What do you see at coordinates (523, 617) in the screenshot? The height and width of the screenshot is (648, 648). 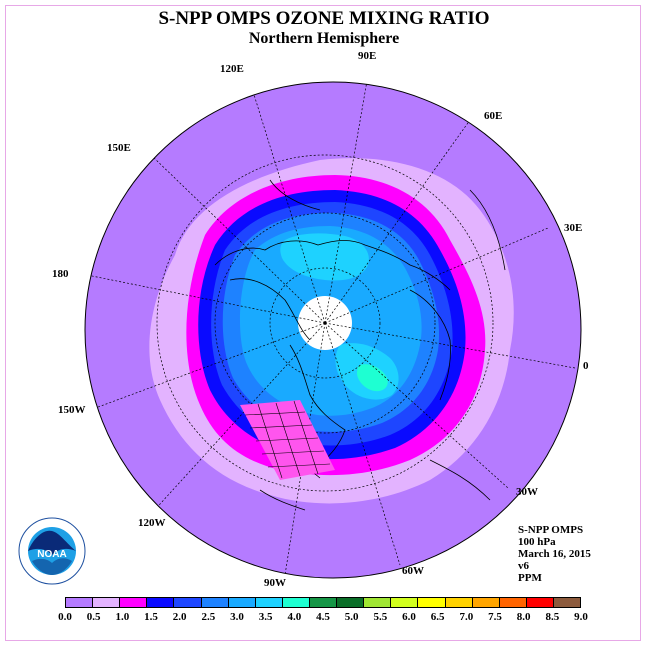 I see `legend-tick-label: 8.0` at bounding box center [523, 617].